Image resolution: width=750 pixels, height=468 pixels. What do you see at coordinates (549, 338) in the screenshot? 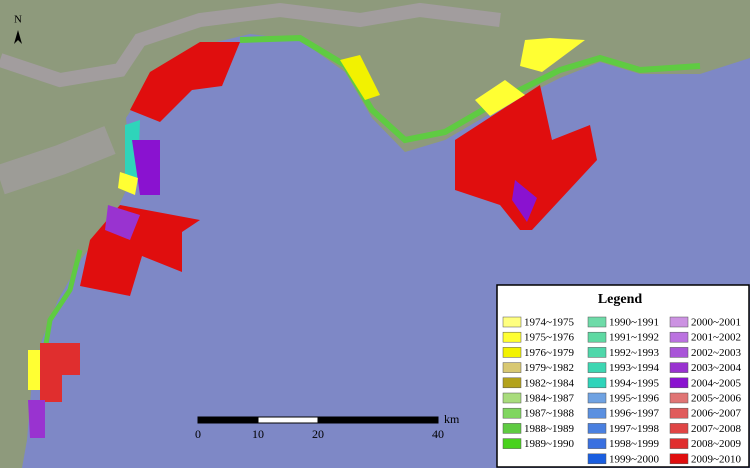
I see `legend-label: 1975~1976` at bounding box center [549, 338].